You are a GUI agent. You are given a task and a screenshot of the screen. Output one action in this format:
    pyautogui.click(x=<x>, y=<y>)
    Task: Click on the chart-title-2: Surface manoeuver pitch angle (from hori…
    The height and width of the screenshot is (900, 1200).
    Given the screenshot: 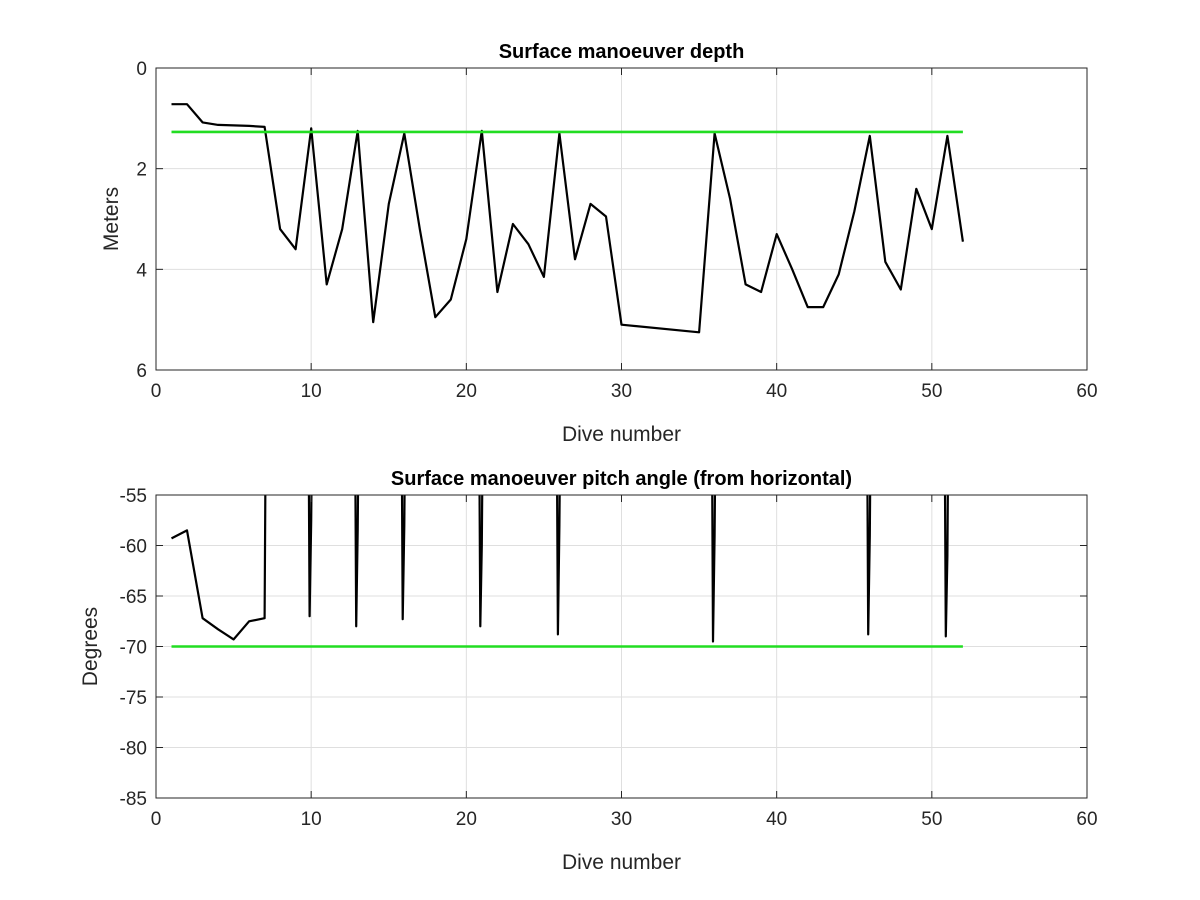 What is the action you would take?
    pyautogui.click(x=621, y=479)
    